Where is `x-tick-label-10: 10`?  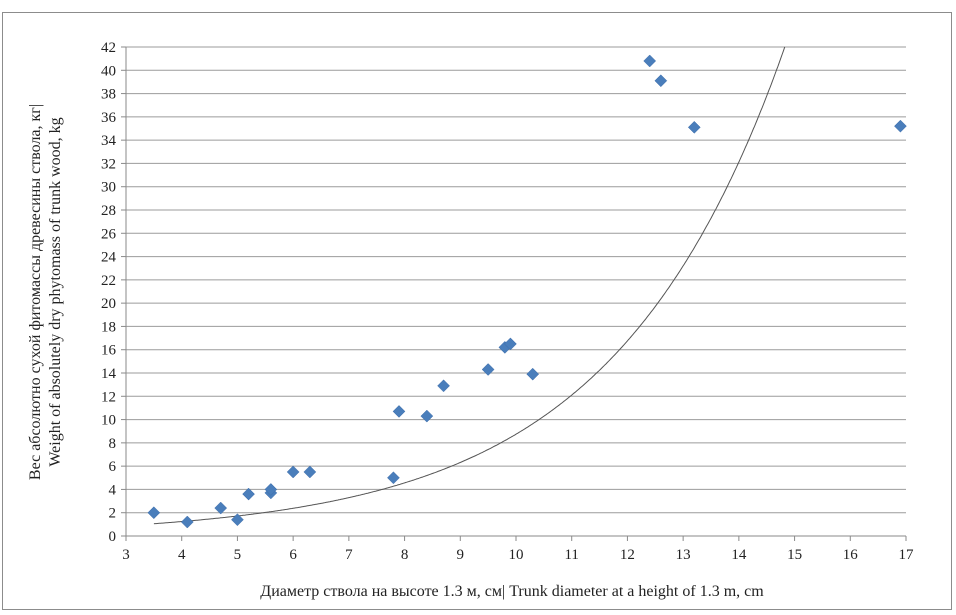
x-tick-label-10: 10 is located at coordinates (516, 555).